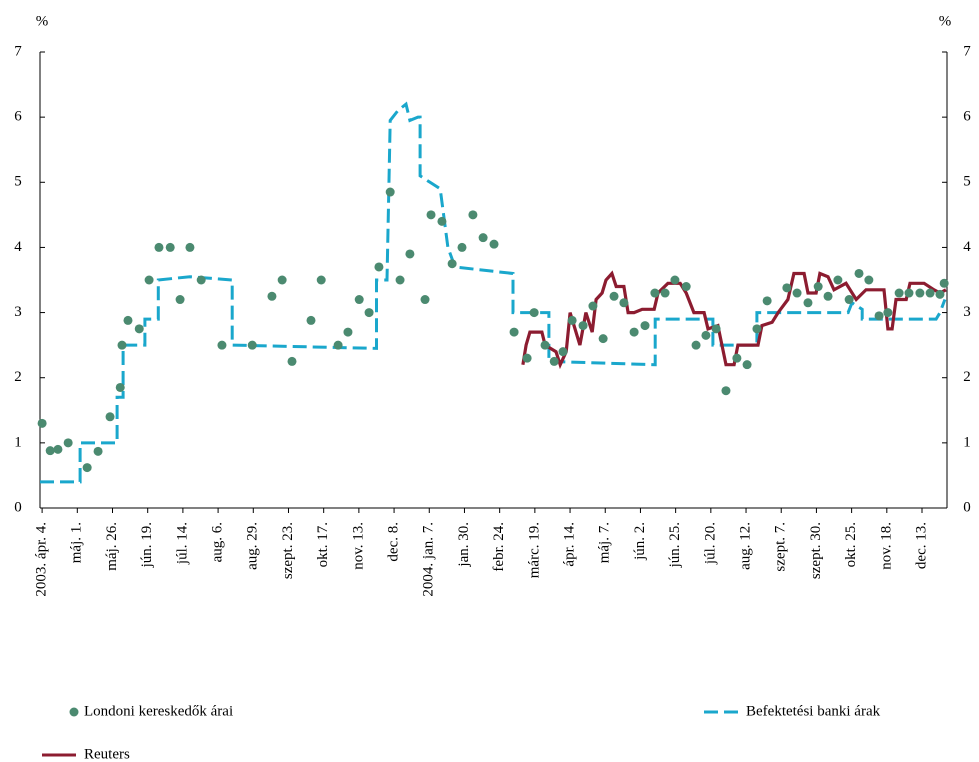 The height and width of the screenshot is (762, 979). Describe the element at coordinates (18, 182) in the screenshot. I see `y-tick-label: 5` at that location.